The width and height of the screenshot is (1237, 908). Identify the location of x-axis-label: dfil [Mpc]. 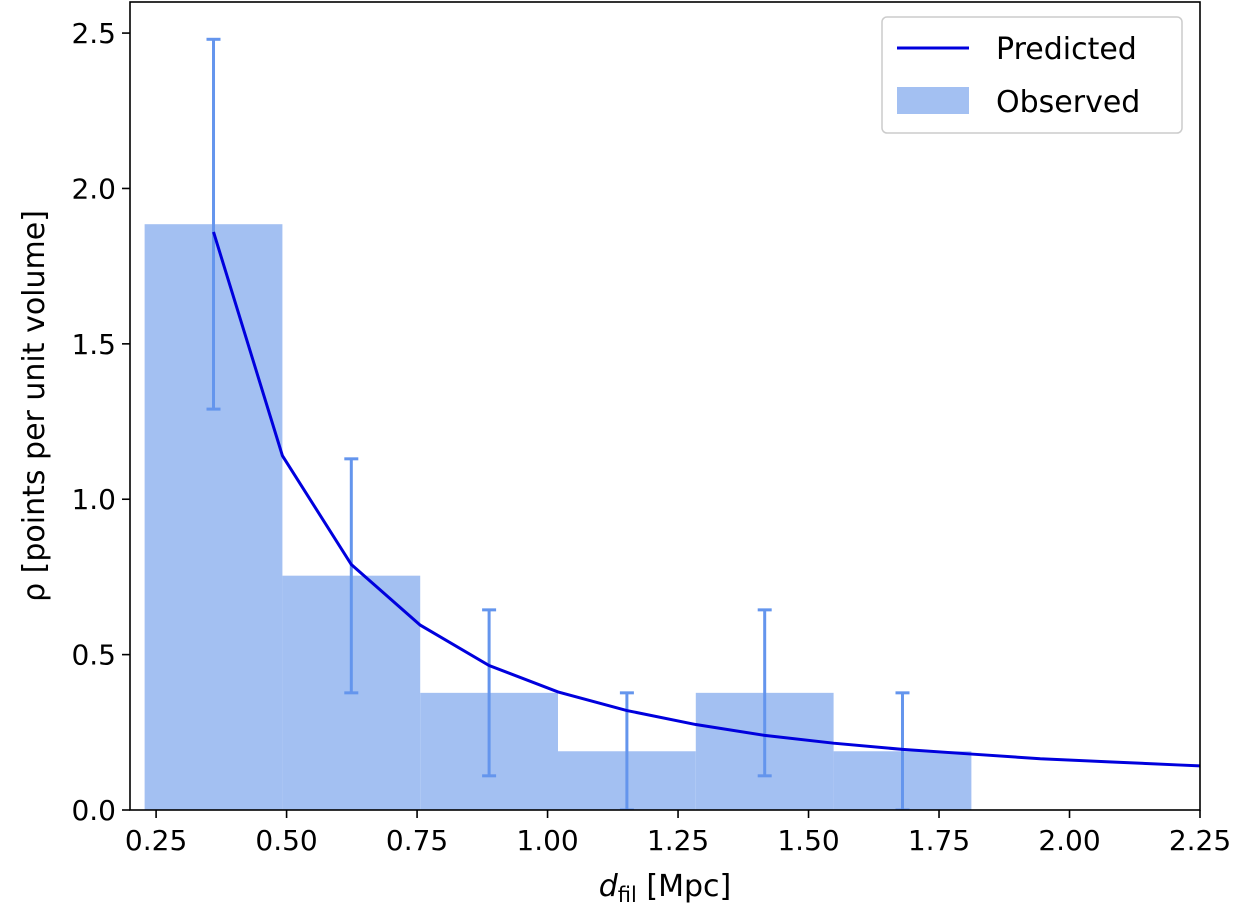
(665, 886).